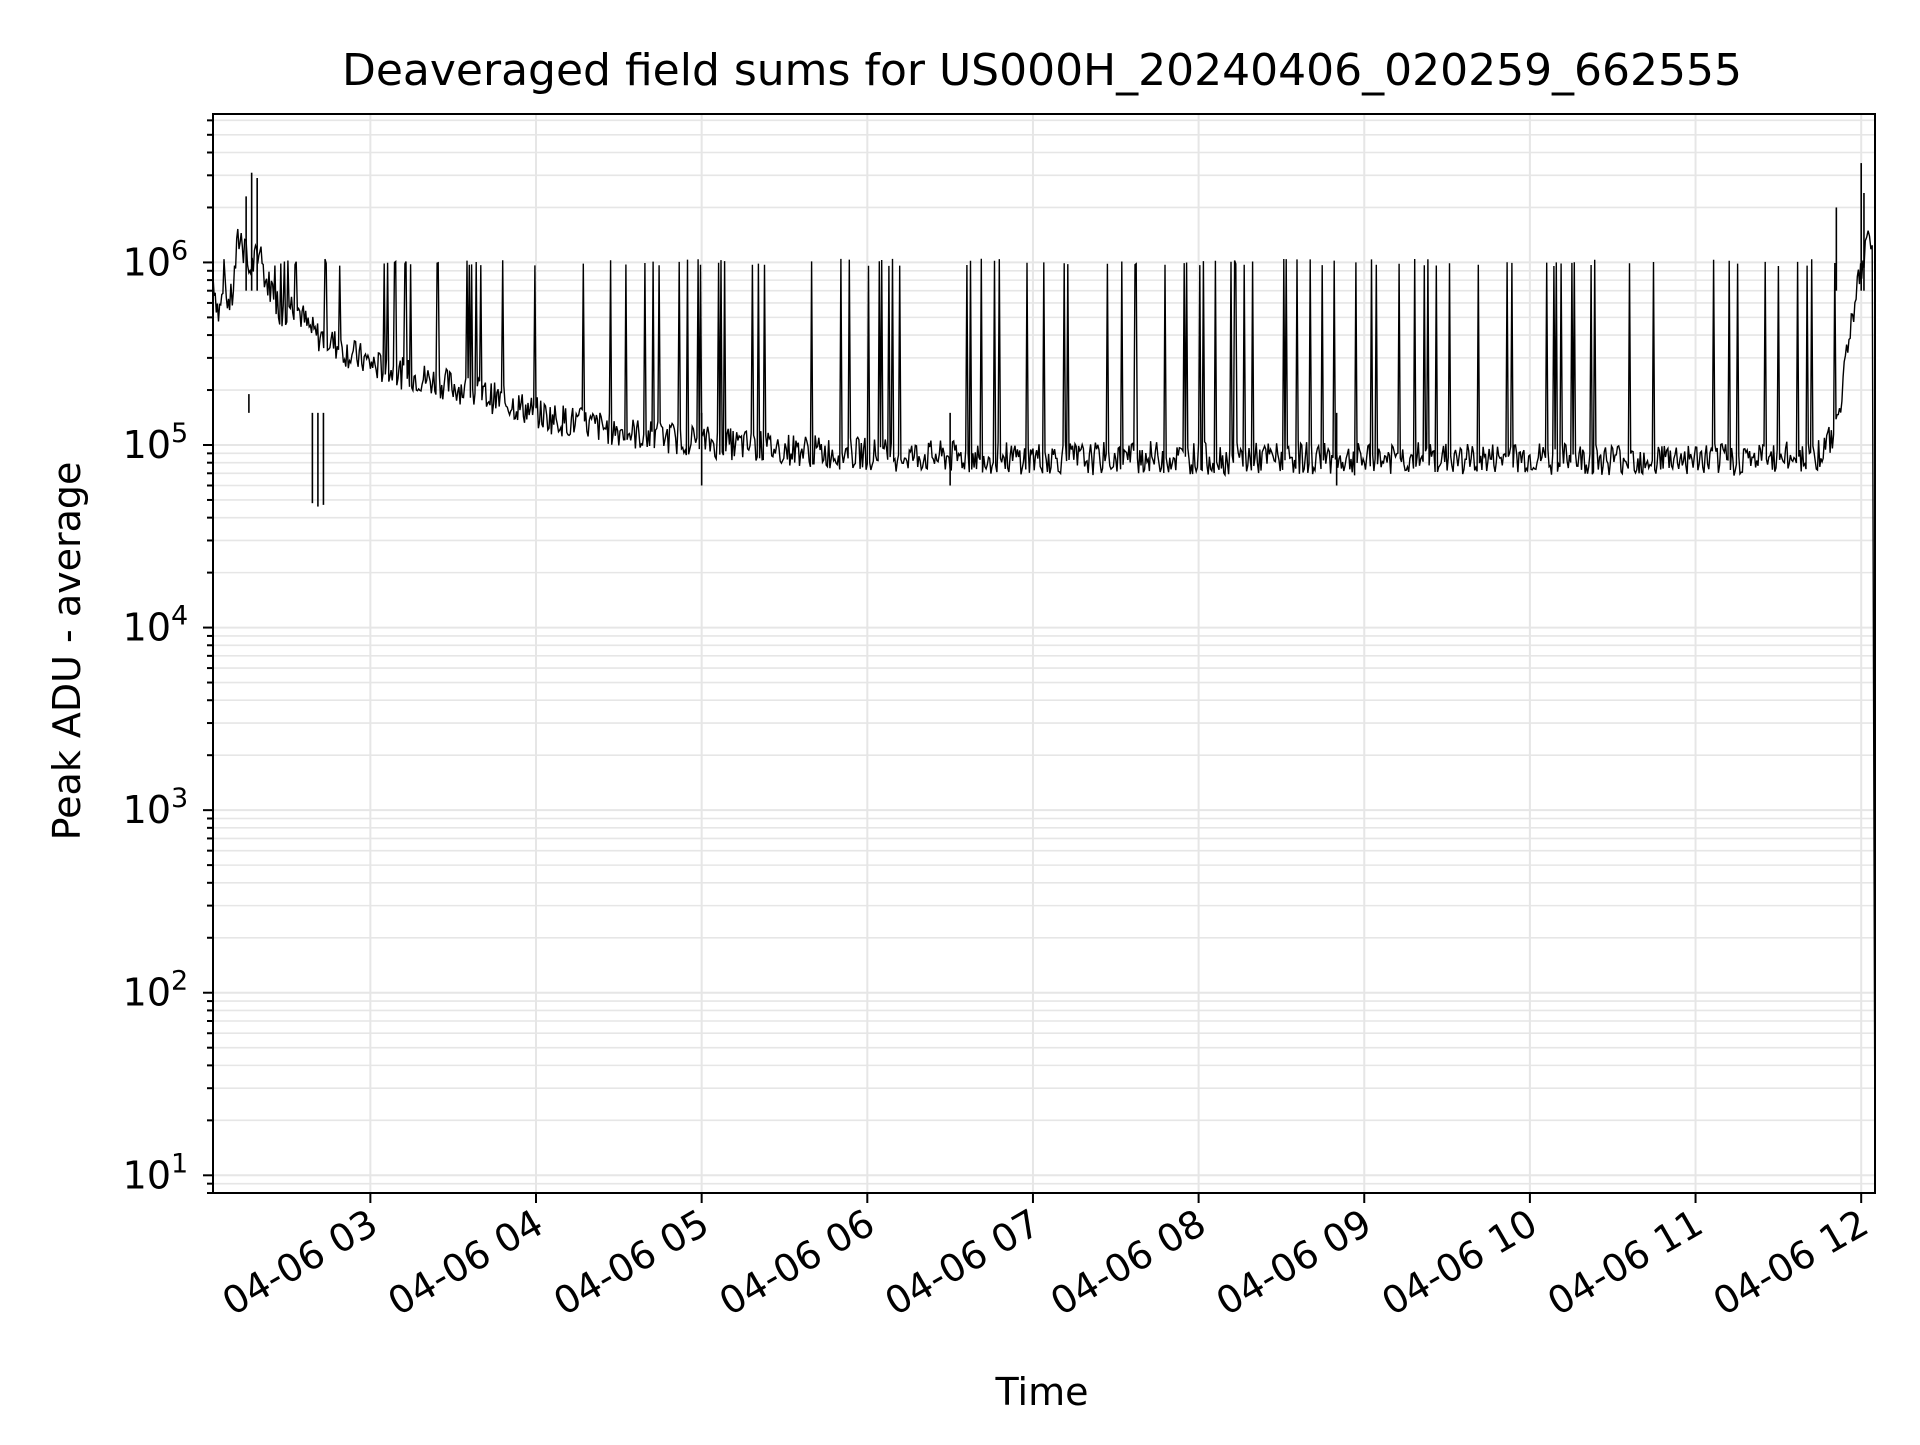 Image resolution: width=1920 pixels, height=1445 pixels. Describe the element at coordinates (179, 1163) in the screenshot. I see `y-tick-label-exponent: 1` at that location.